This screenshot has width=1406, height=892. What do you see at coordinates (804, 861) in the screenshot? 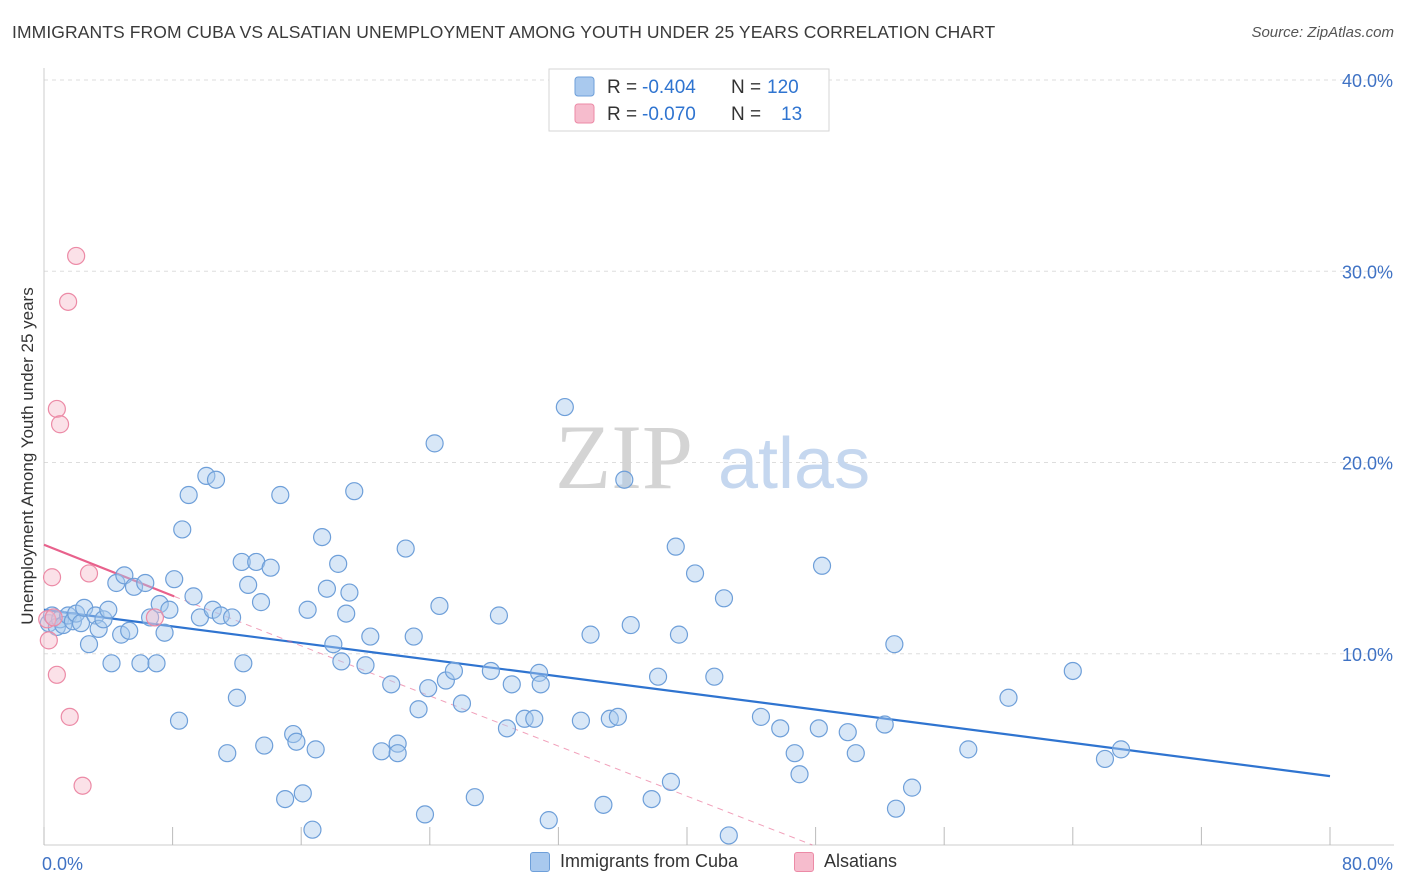
I see `legend-swatch-alsatians-bottom` at bounding box center [804, 861].